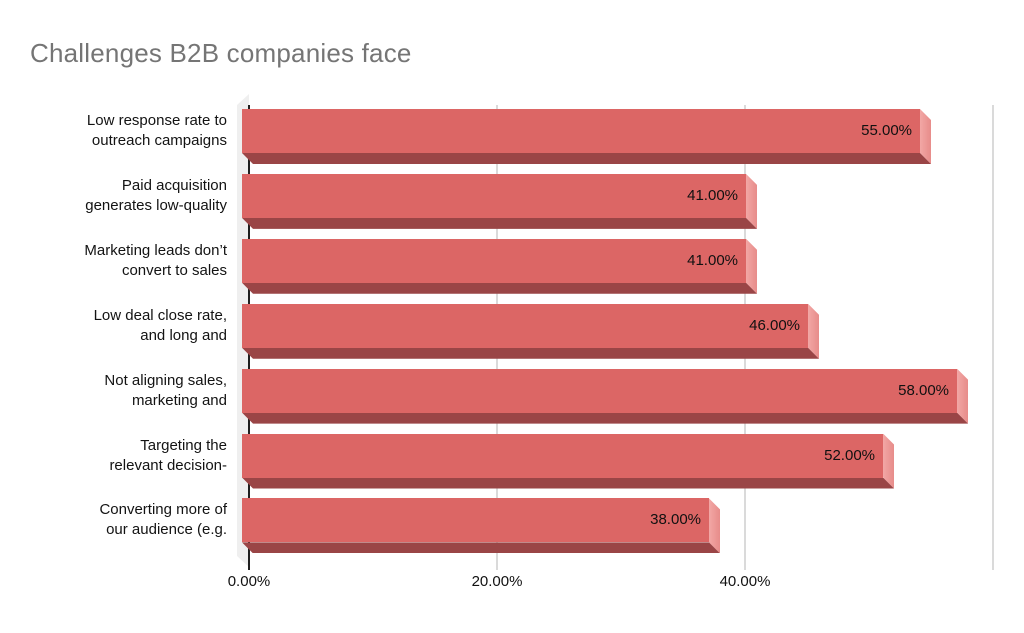 Image resolution: width=1024 pixels, height=633 pixels. I want to click on bar-value-label: 46.00%, so click(774, 325).